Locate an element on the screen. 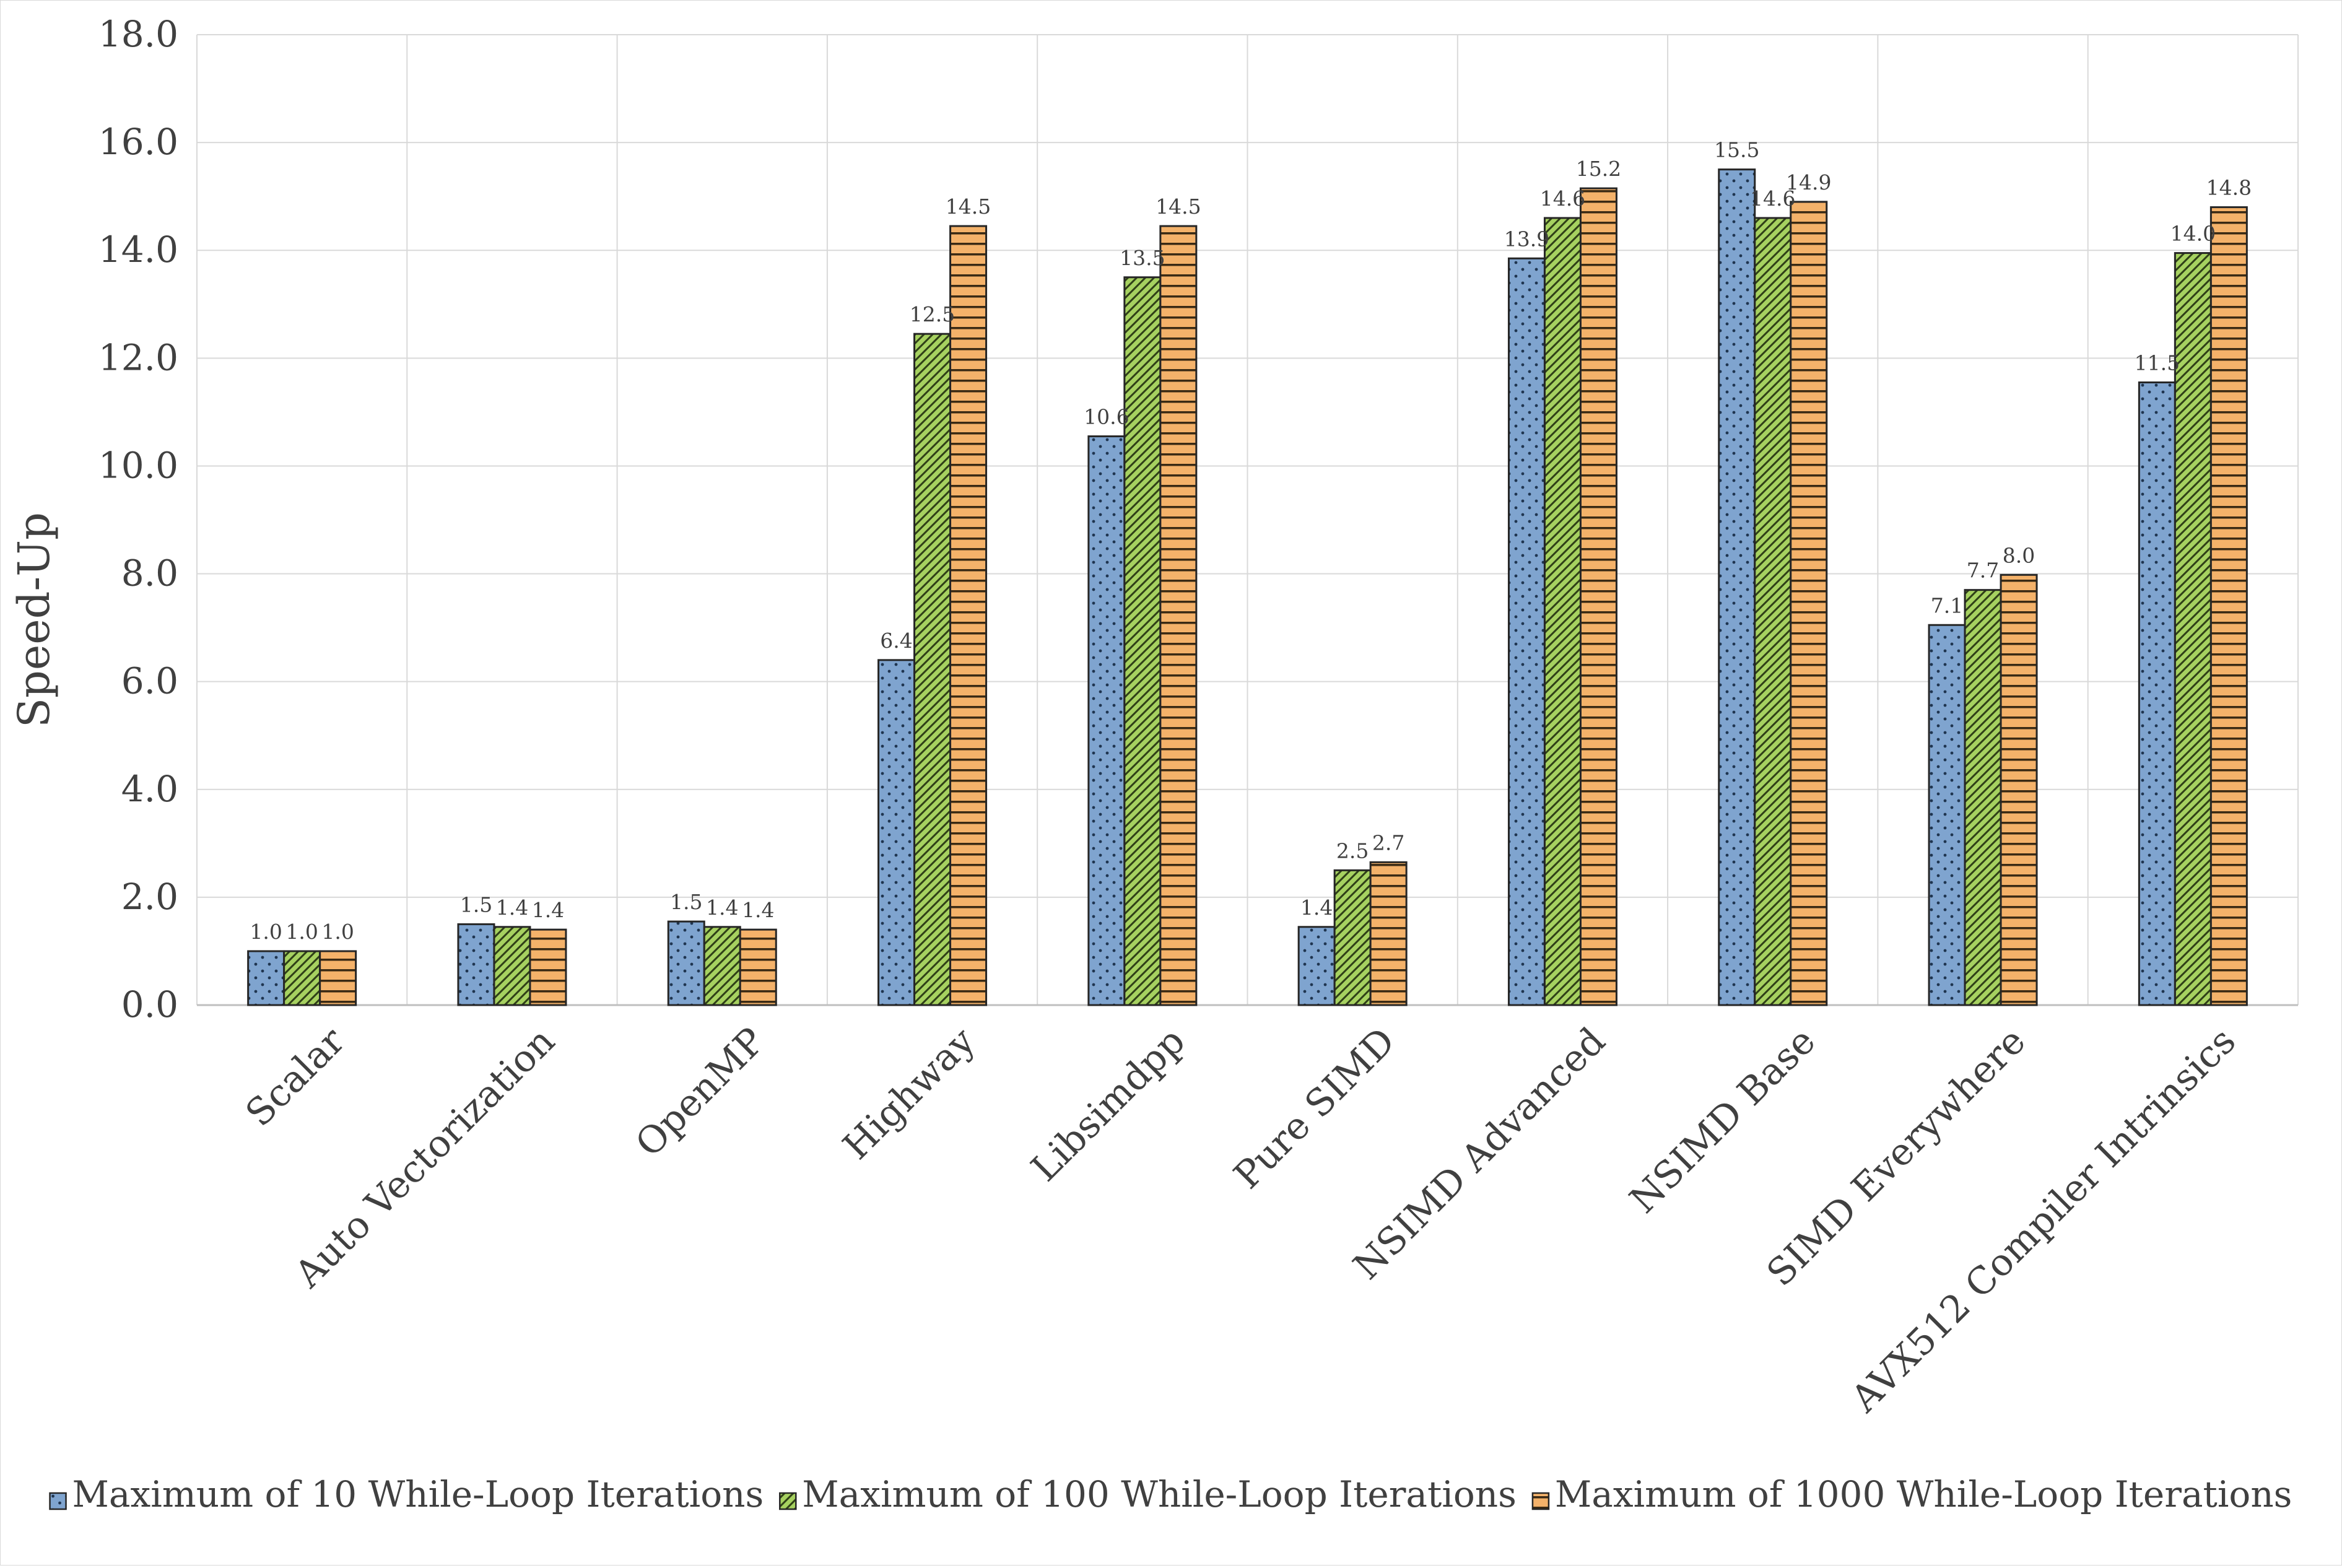  legend-item-1: Maximum of 10 While-Loop Iterations is located at coordinates (406, 1494).